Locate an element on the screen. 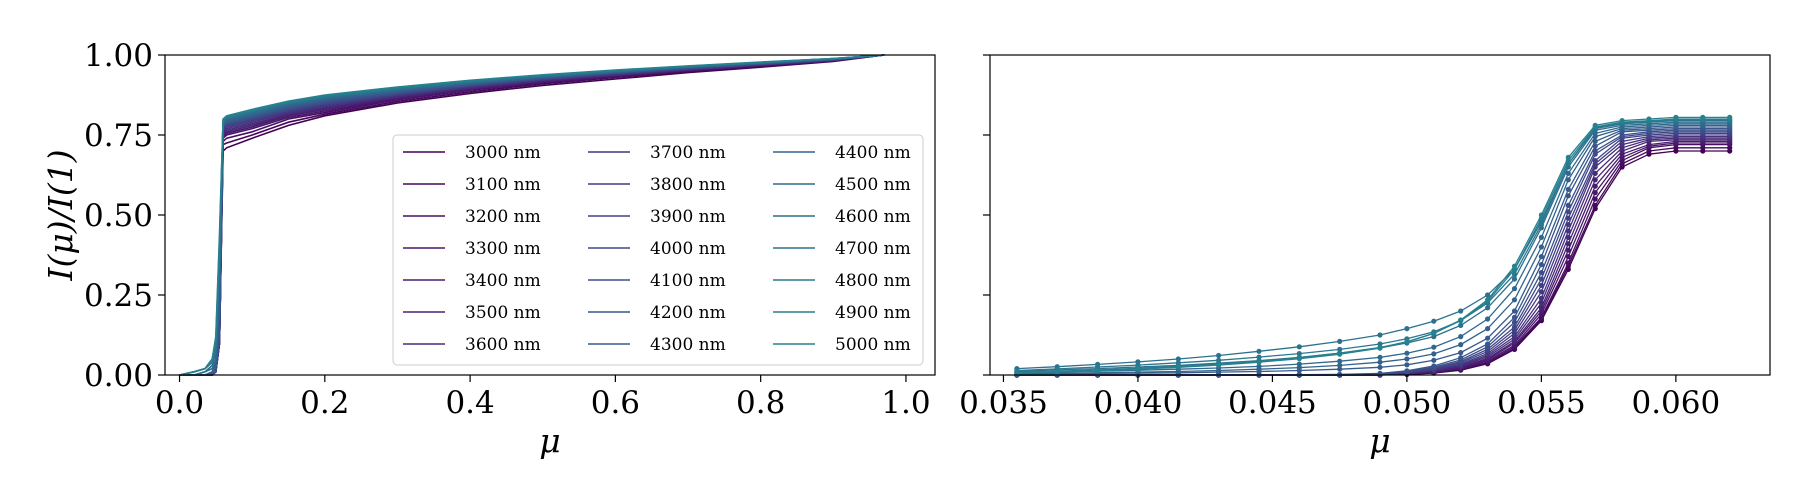  left-y-axis-label: I(μ)/I(1) is located at coordinates (60, 215).